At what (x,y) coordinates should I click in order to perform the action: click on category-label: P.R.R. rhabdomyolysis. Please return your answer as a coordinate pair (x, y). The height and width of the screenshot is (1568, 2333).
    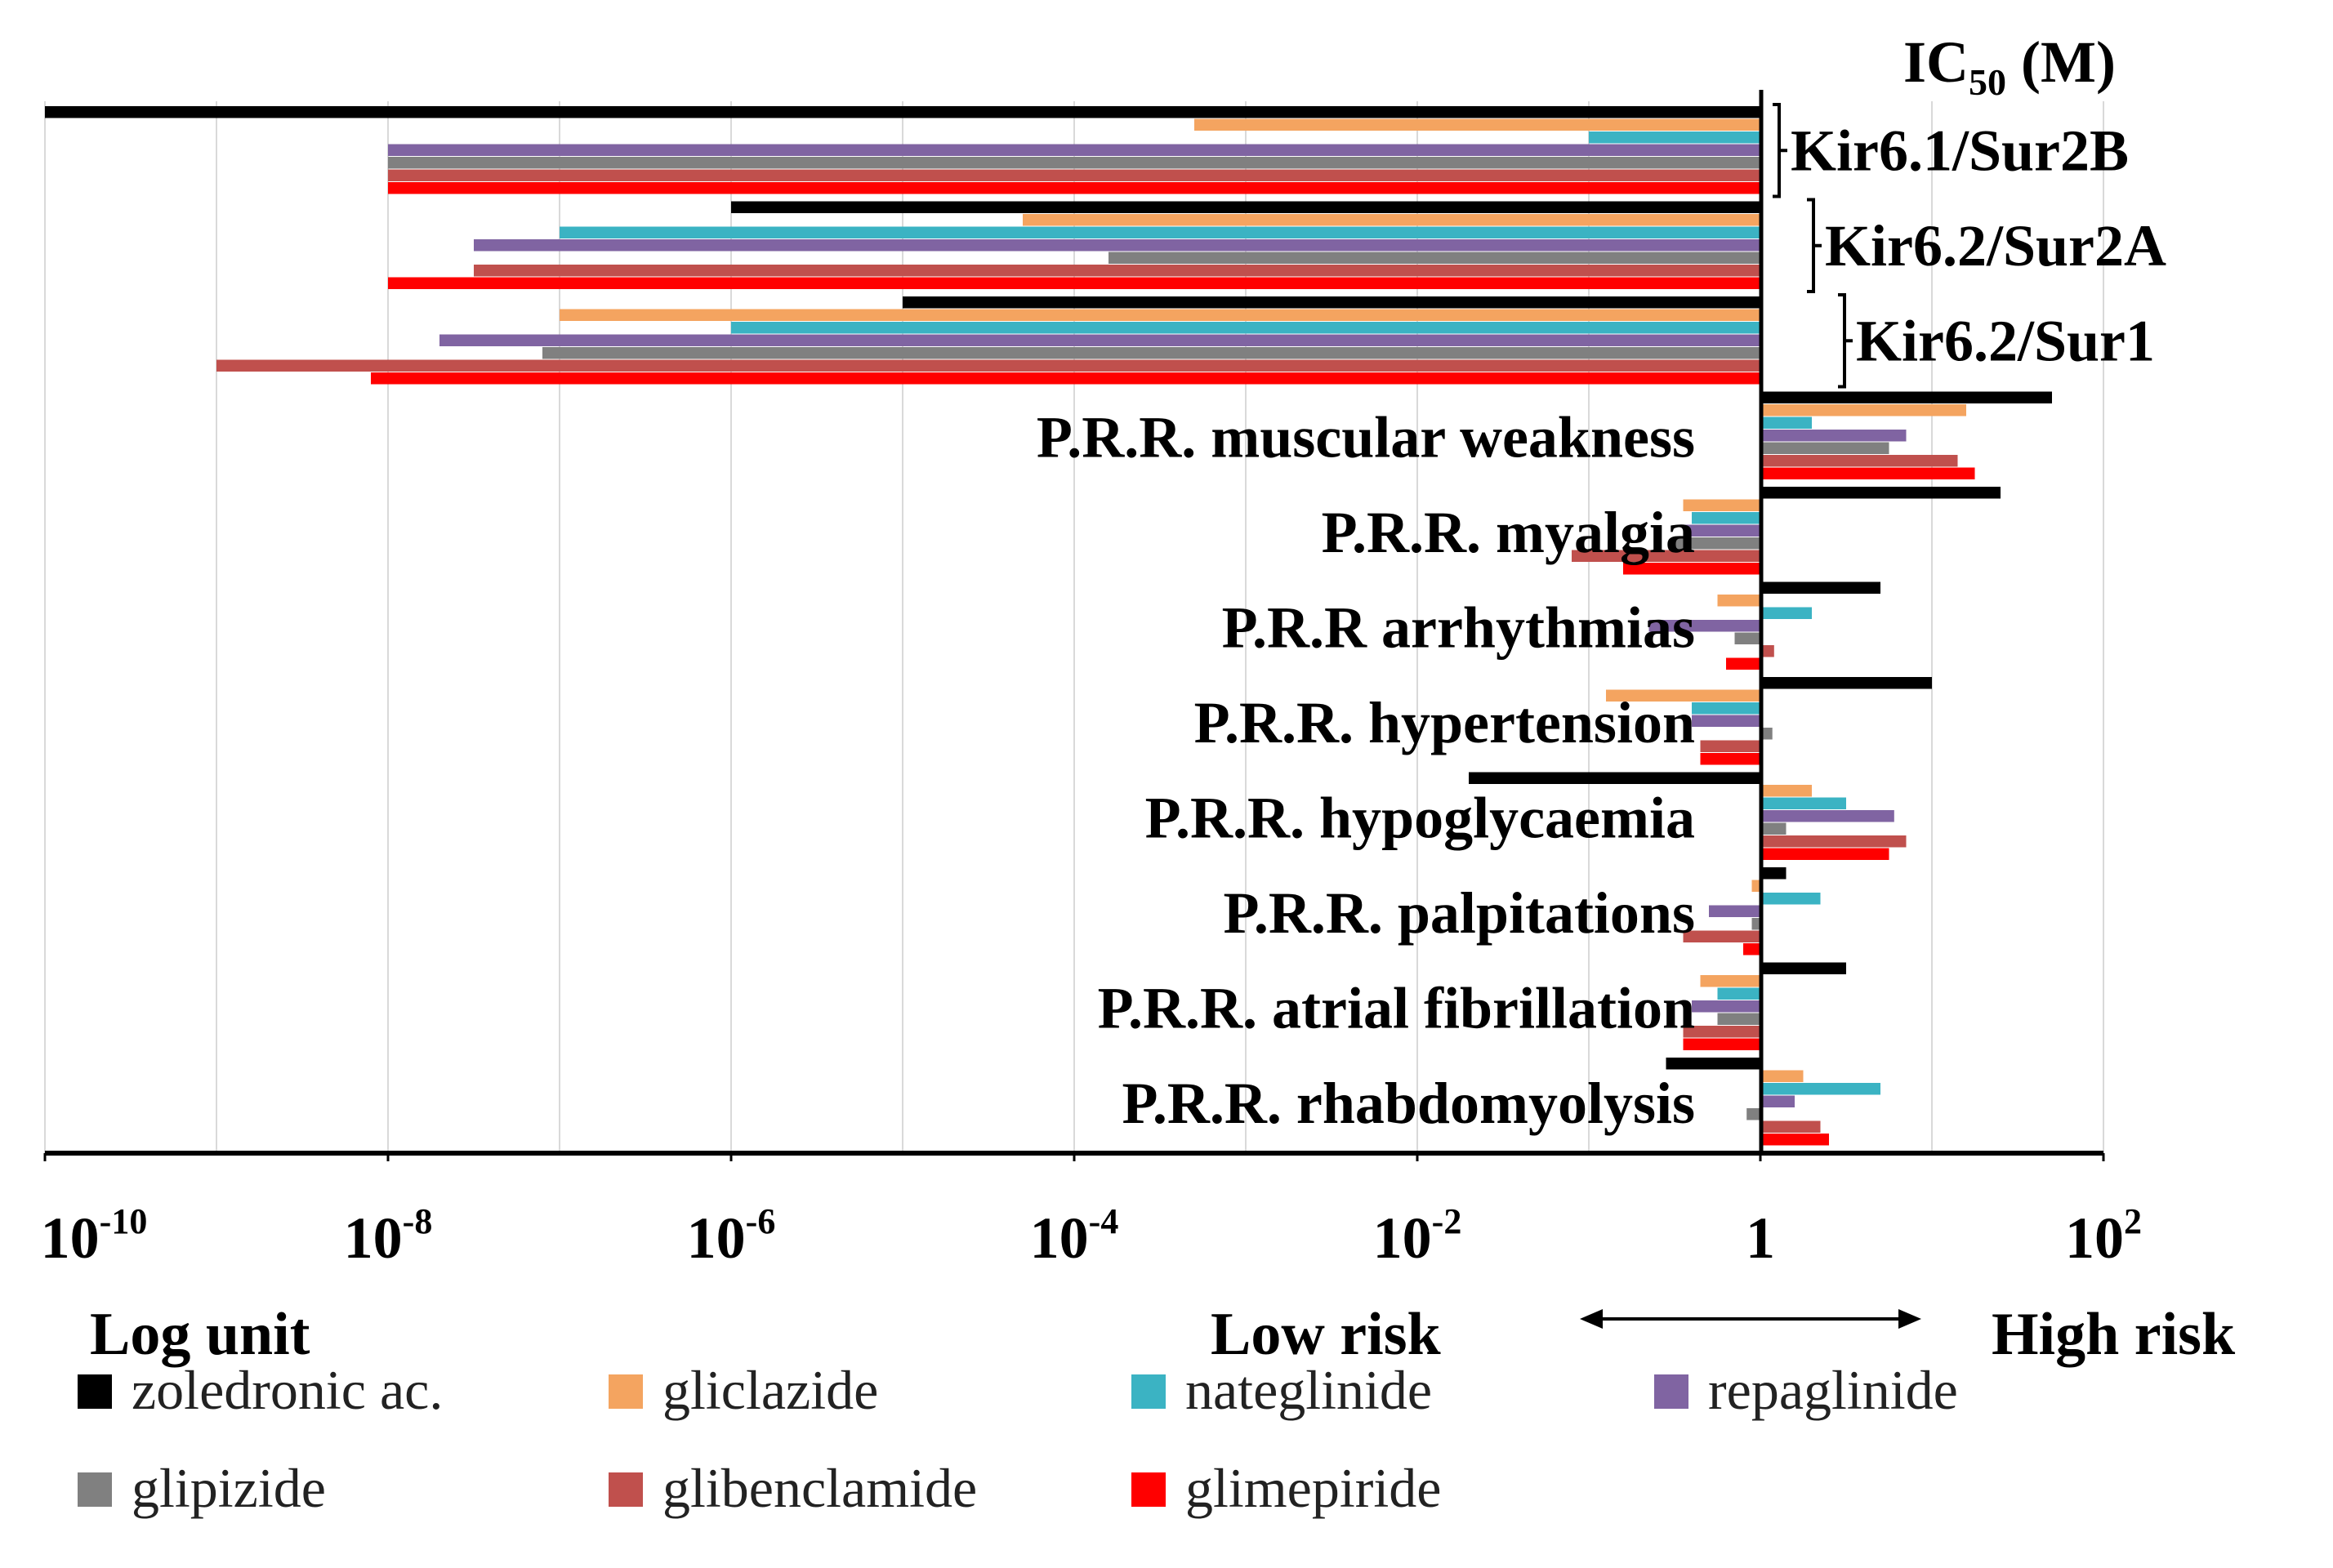
    Looking at the image, I should click on (1409, 1103).